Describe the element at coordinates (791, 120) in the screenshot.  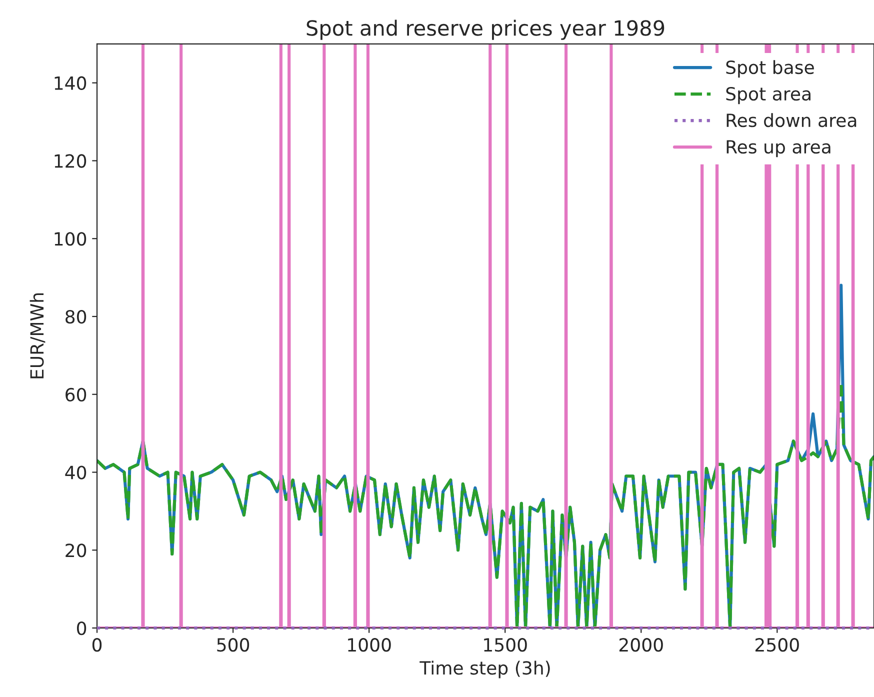
I see `legend-label: Res down area` at that location.